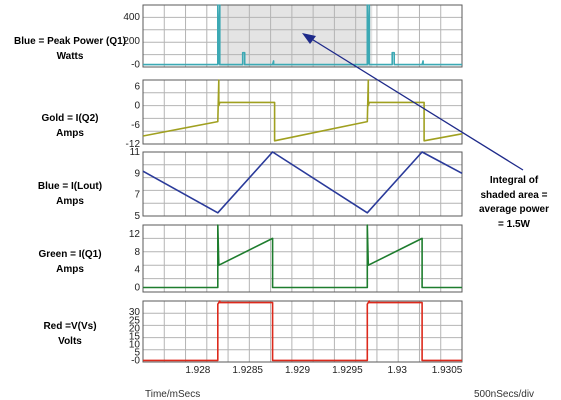 The width and height of the screenshot is (561, 400). What do you see at coordinates (514, 181) in the screenshot?
I see `annotation-line-1: Integral of` at bounding box center [514, 181].